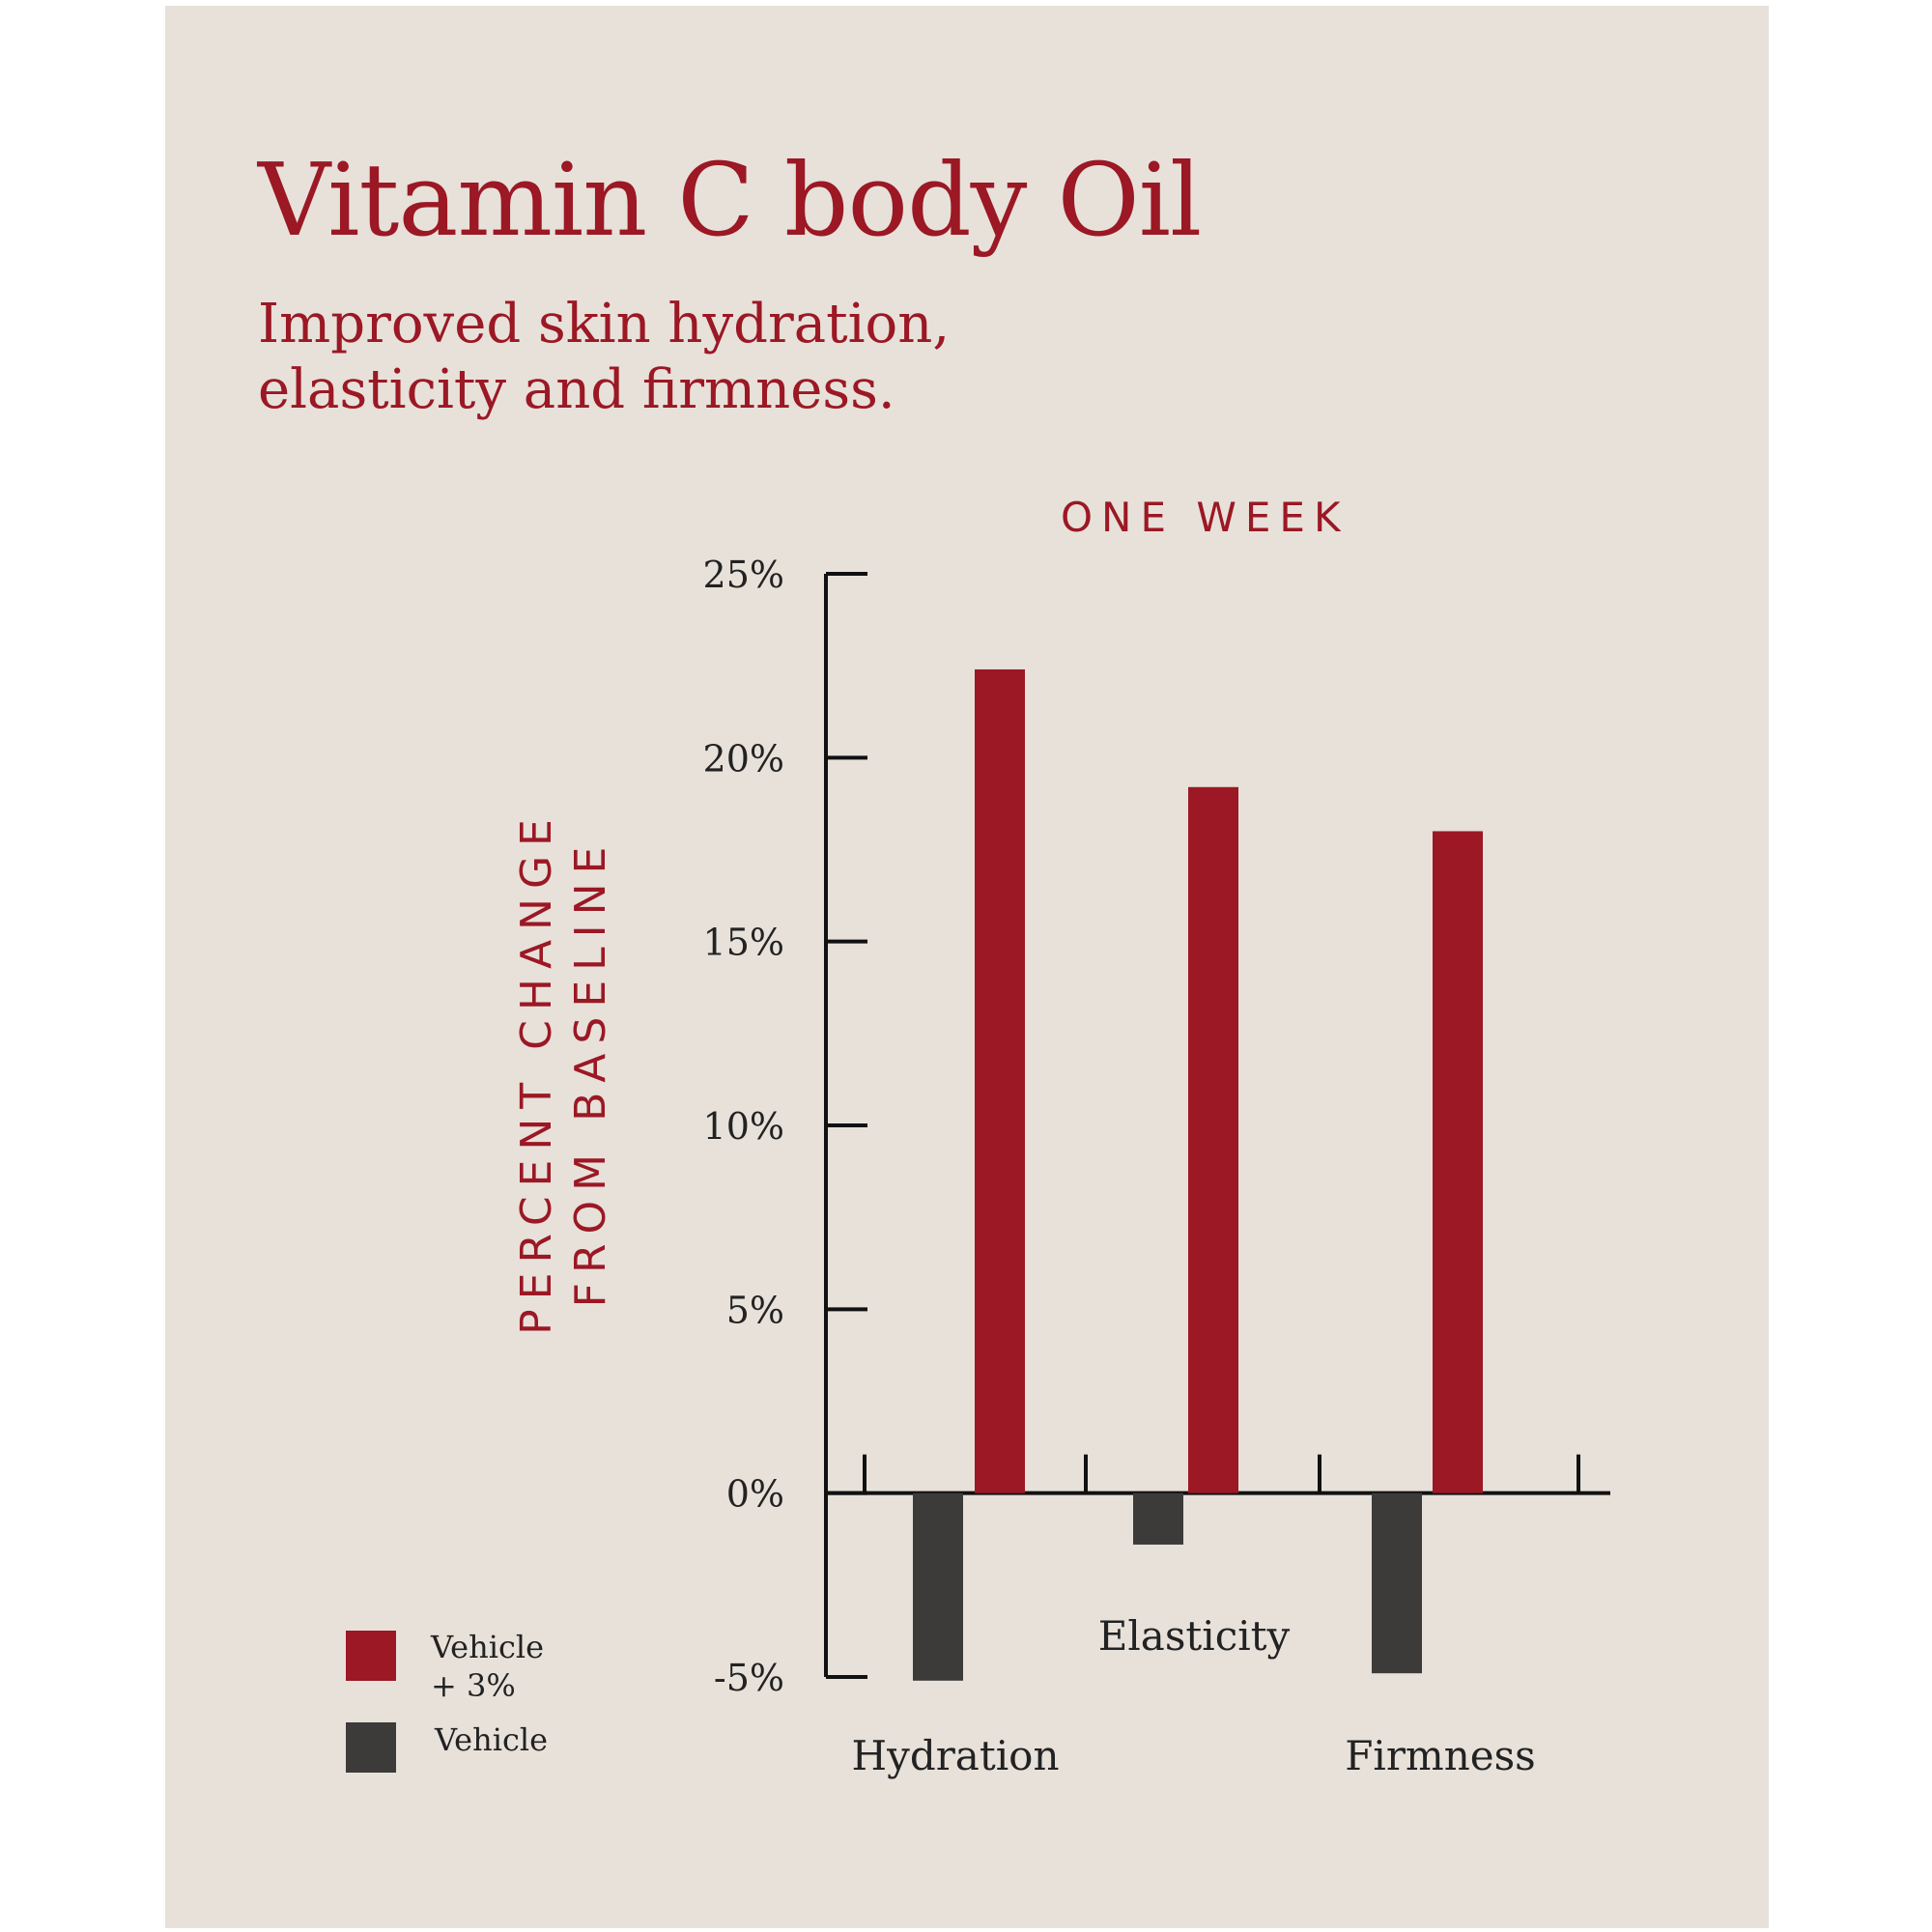 The height and width of the screenshot is (1932, 1932). What do you see at coordinates (755, 1310) in the screenshot?
I see `y-tick-label: 5%` at bounding box center [755, 1310].